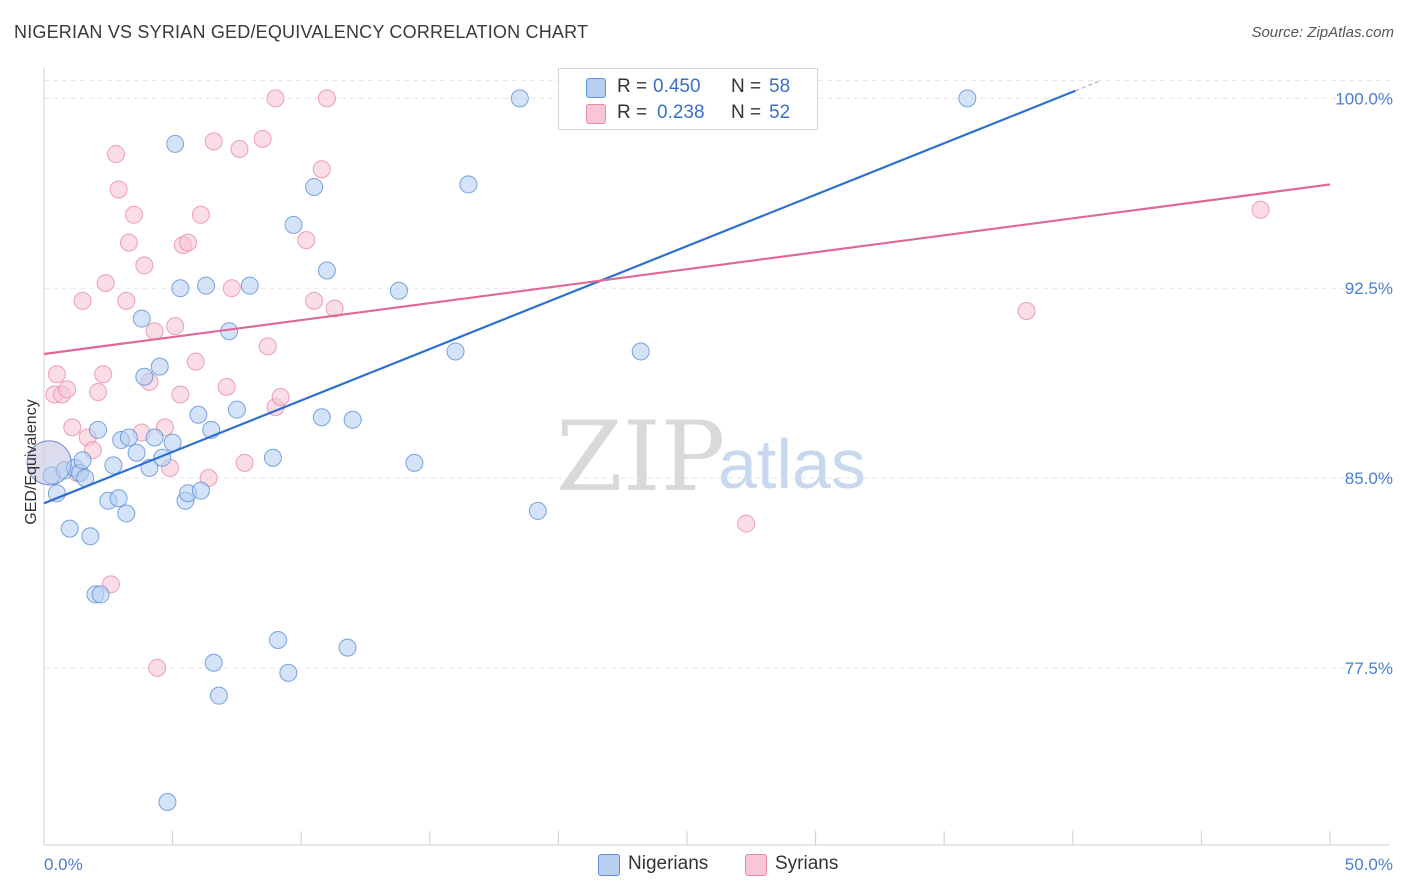 The width and height of the screenshot is (1406, 892). What do you see at coordinates (681, 112) in the screenshot?
I see `legend-r-value: 0.238` at bounding box center [681, 112].